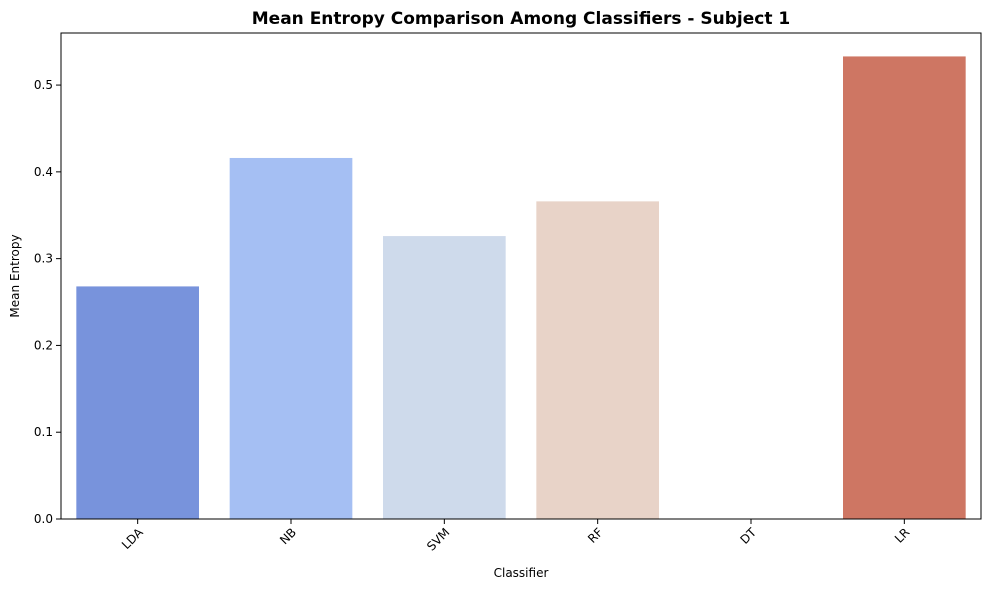 This screenshot has height=590, width=989. What do you see at coordinates (748, 536) in the screenshot?
I see `x-tick-label-dt: DT` at bounding box center [748, 536].